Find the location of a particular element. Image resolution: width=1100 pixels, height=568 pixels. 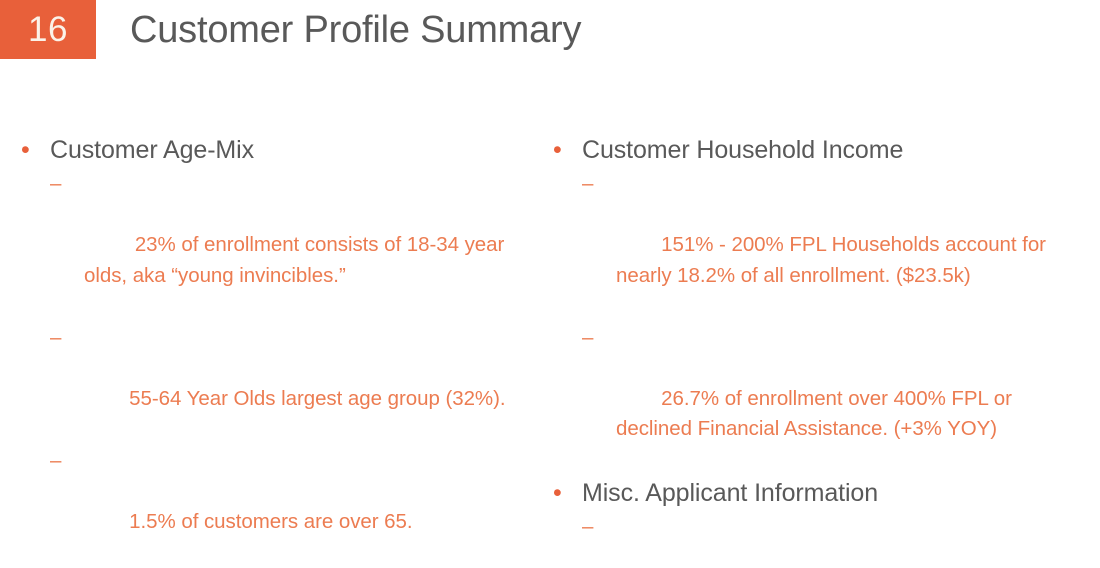

slide-number-badge: 16 is located at coordinates (48, 29).